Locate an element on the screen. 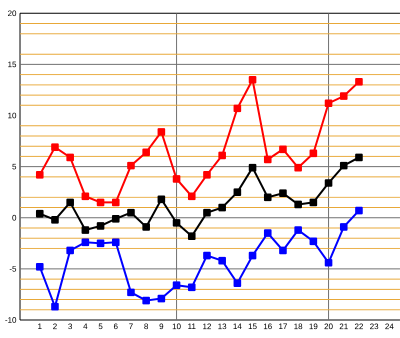  y-tick-label: 20 is located at coordinates (12, 13).